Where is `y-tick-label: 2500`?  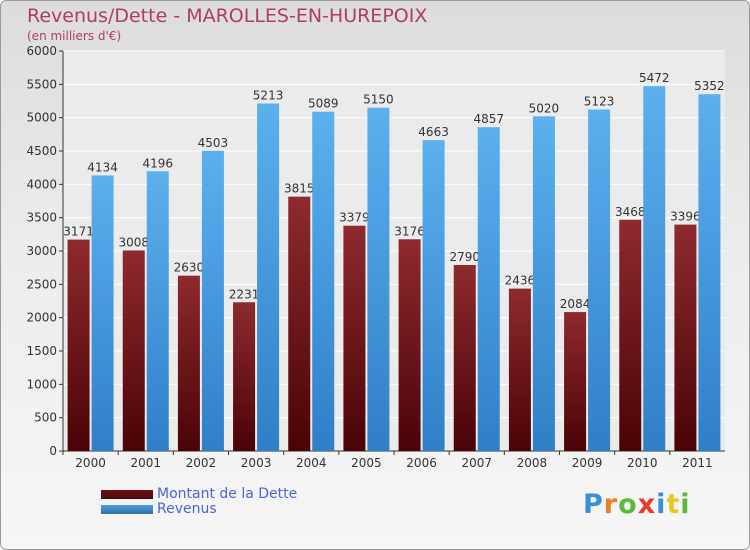
y-tick-label: 2500 is located at coordinates (41, 284).